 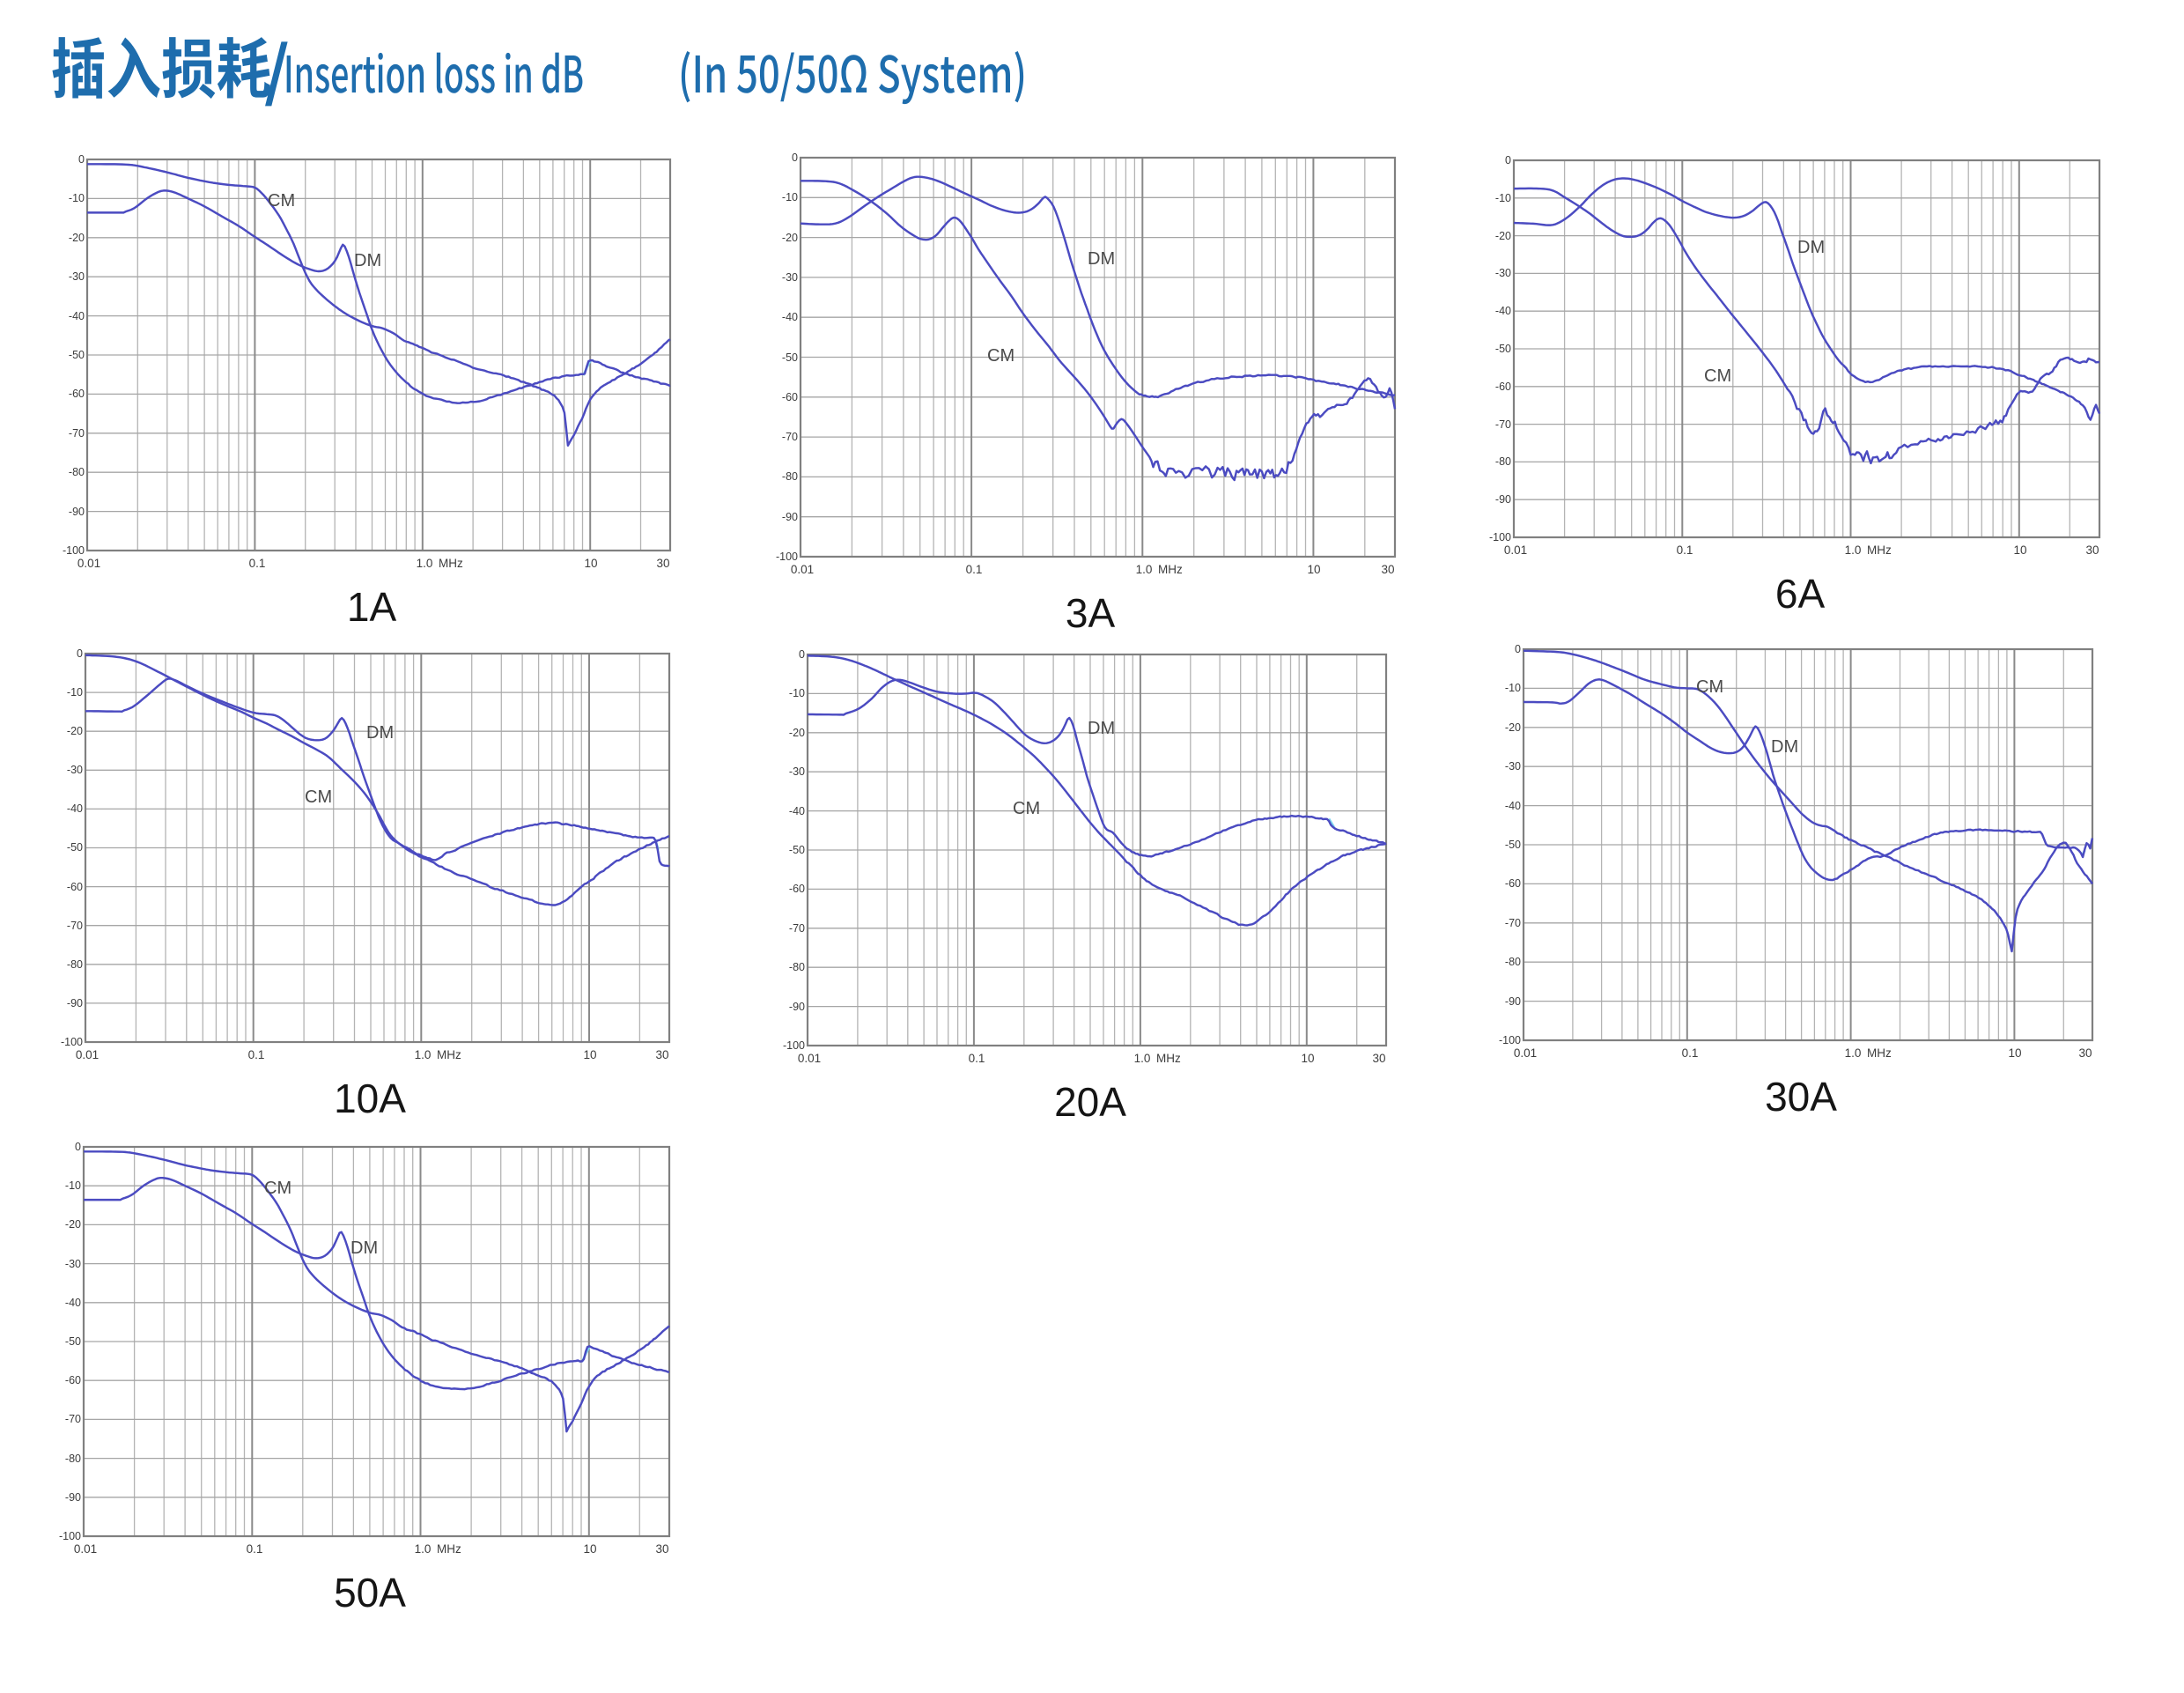 I want to click on svg-text: 6A, so click(x=1800, y=594).